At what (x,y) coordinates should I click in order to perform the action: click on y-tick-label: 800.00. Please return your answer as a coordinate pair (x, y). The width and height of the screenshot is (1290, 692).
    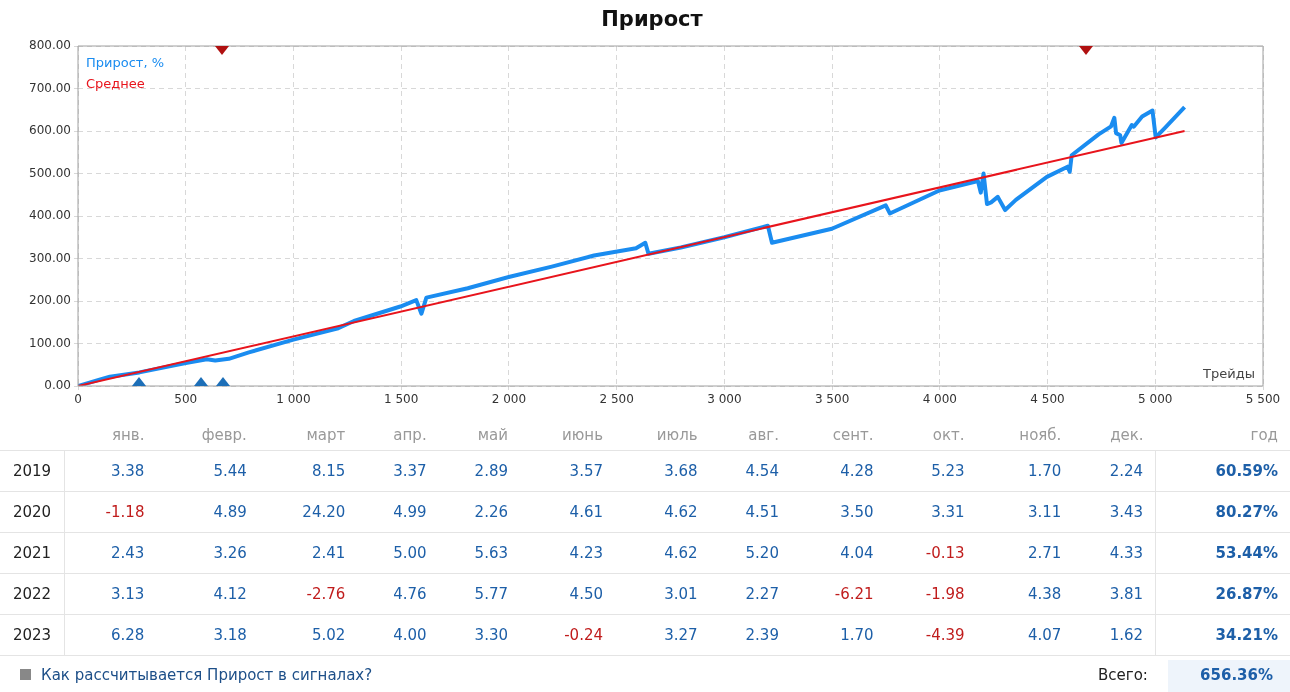
    Looking at the image, I should click on (50, 45).